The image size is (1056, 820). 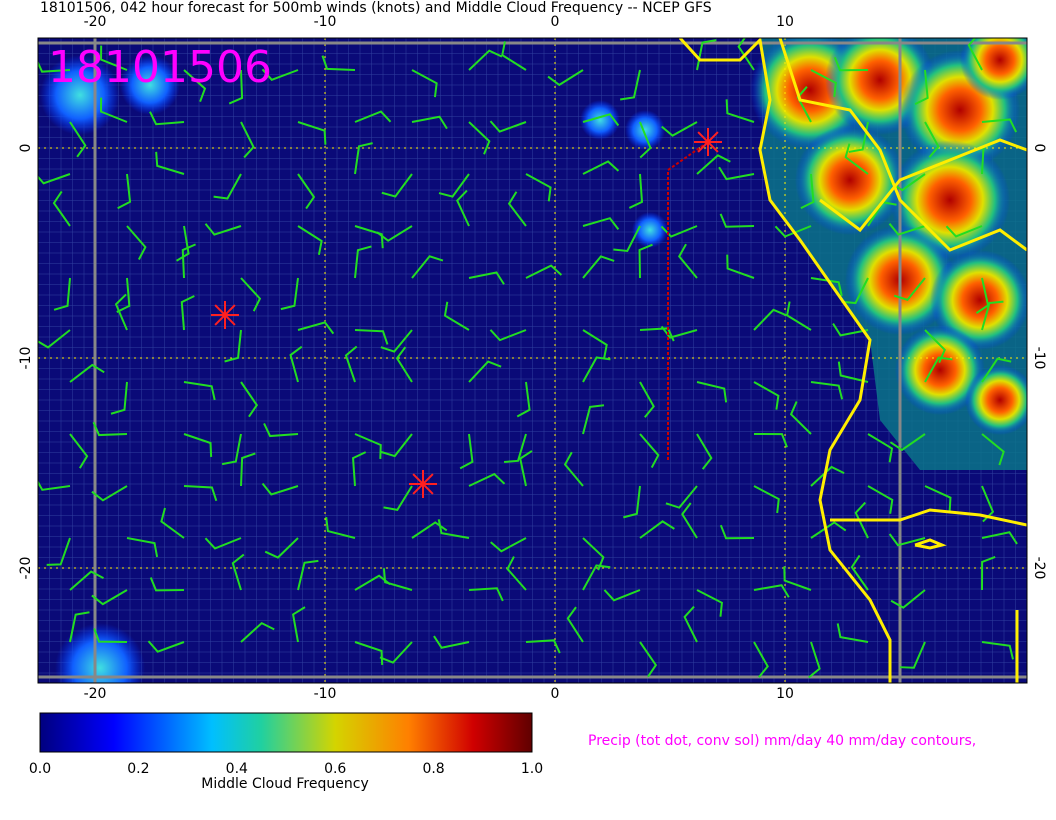 What do you see at coordinates (555, 22) in the screenshot?
I see `lon-label: 0` at bounding box center [555, 22].